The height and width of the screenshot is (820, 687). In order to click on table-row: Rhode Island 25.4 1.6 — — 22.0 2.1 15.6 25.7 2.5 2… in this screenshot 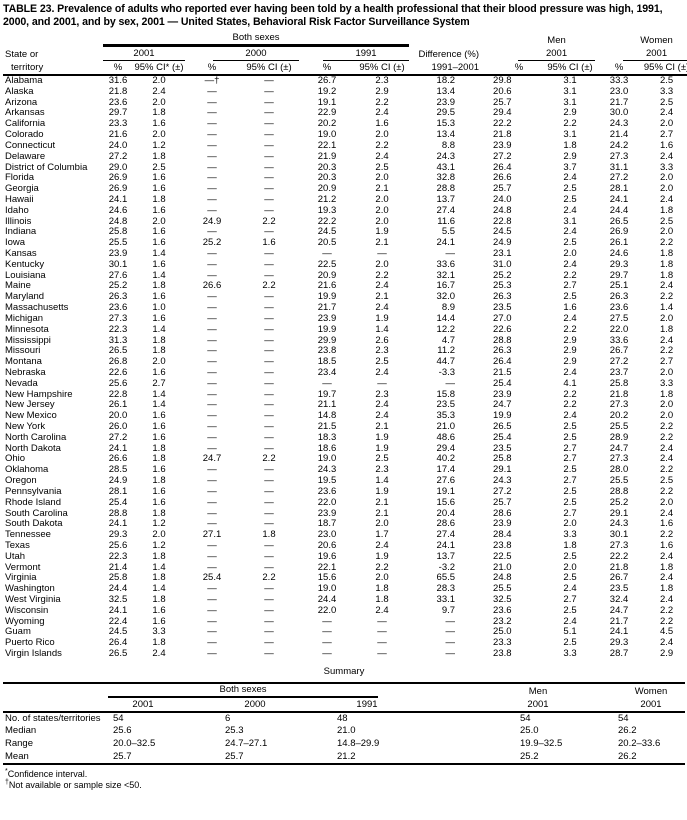, I will do `click(345, 502)`.